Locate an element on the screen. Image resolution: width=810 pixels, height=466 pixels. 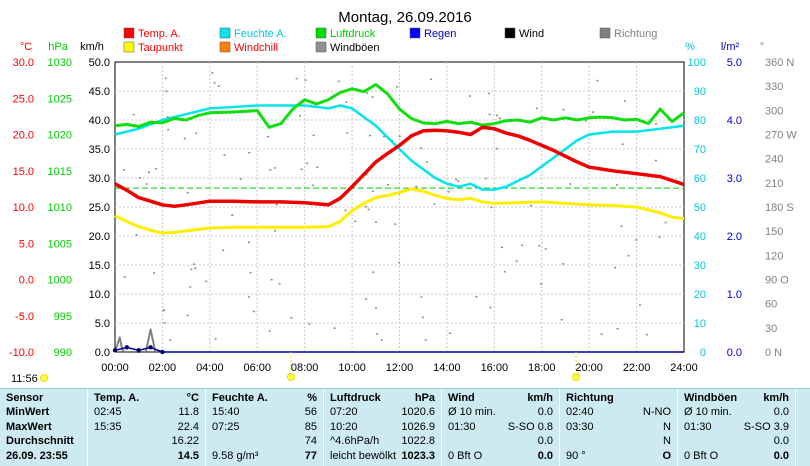
hum-header: Feuchte A. is located at coordinates (240, 398).